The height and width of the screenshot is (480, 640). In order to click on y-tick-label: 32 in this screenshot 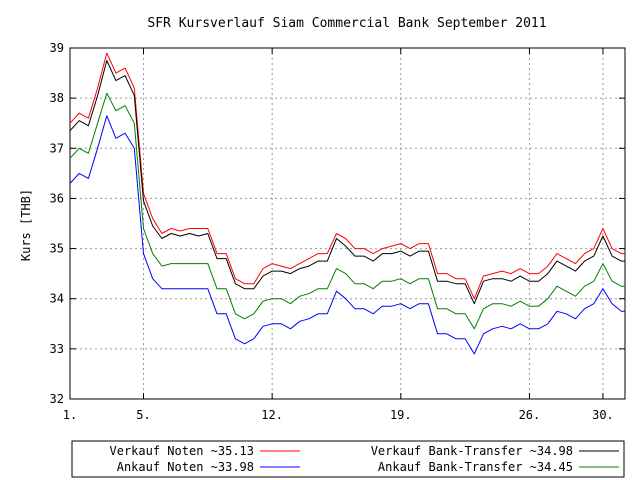, I will do `click(57, 399)`.